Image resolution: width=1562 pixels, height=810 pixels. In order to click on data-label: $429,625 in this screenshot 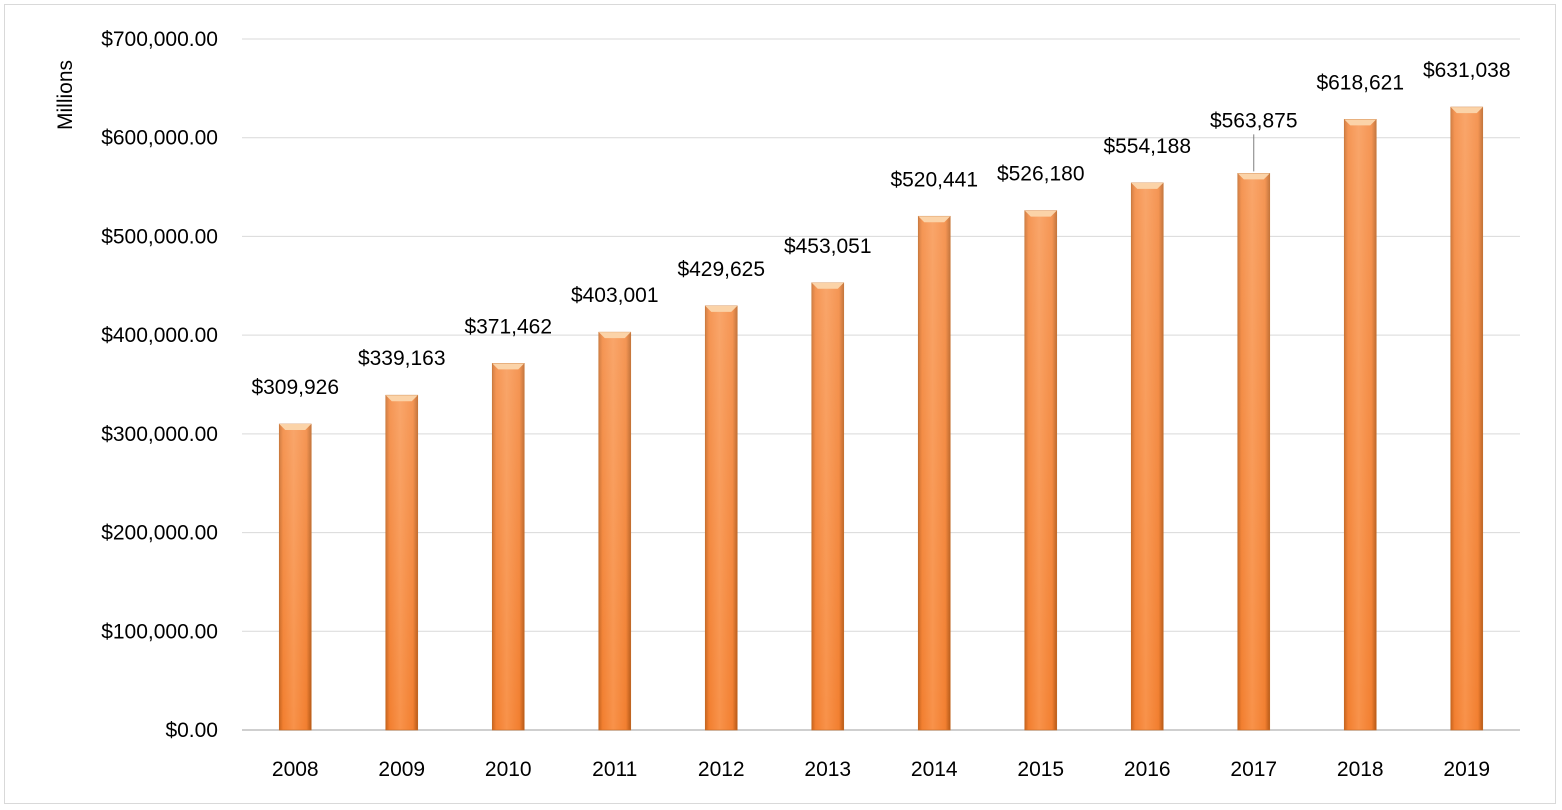, I will do `click(721, 269)`.